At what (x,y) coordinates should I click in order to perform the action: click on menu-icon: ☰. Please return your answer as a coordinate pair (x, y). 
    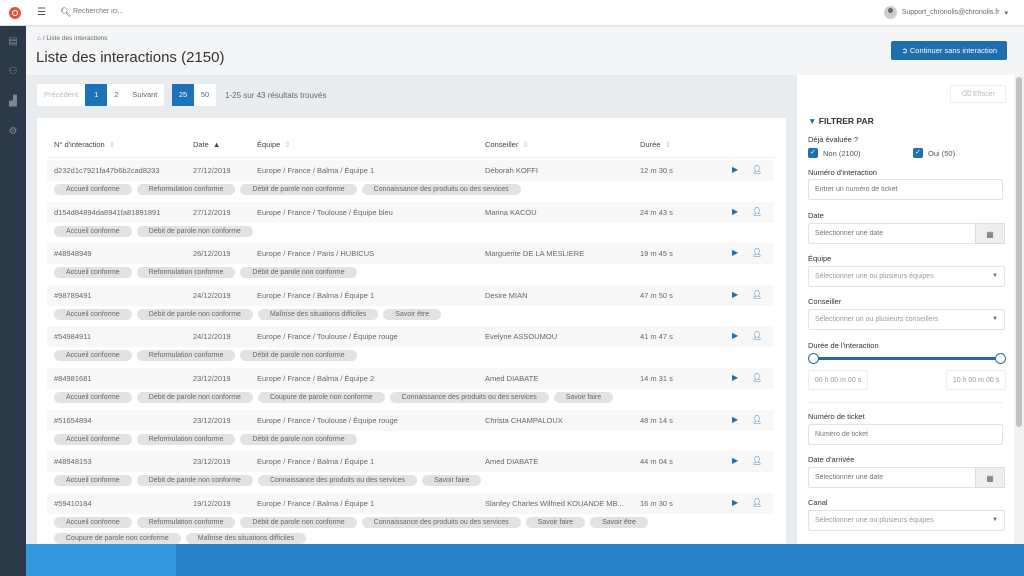
    Looking at the image, I should click on (41, 12).